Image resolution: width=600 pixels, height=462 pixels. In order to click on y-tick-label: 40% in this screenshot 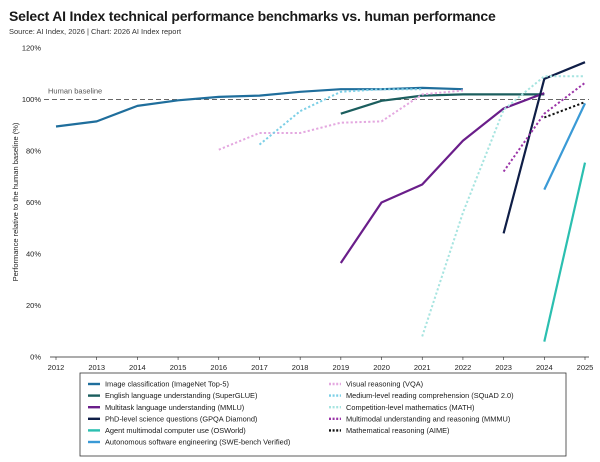, I will do `click(33, 254)`.